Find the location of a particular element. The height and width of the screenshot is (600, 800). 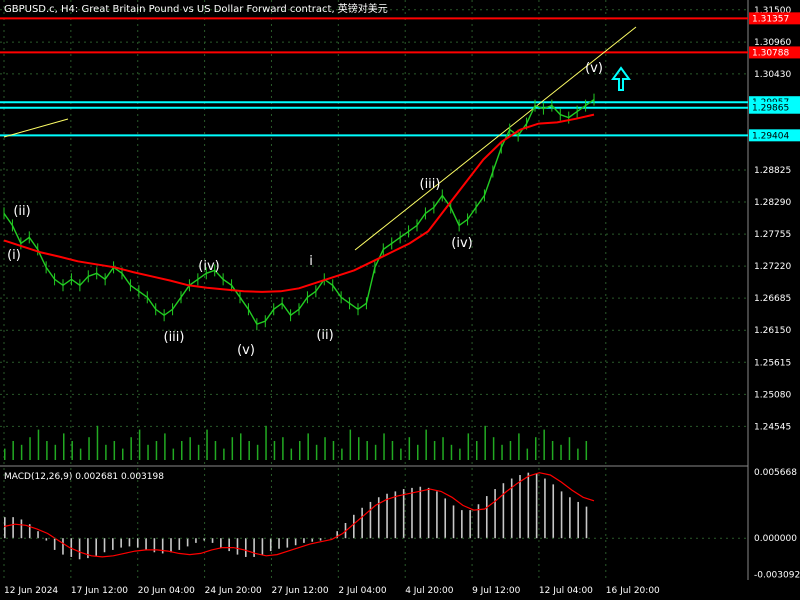

wave-label: i is located at coordinates (311, 261).